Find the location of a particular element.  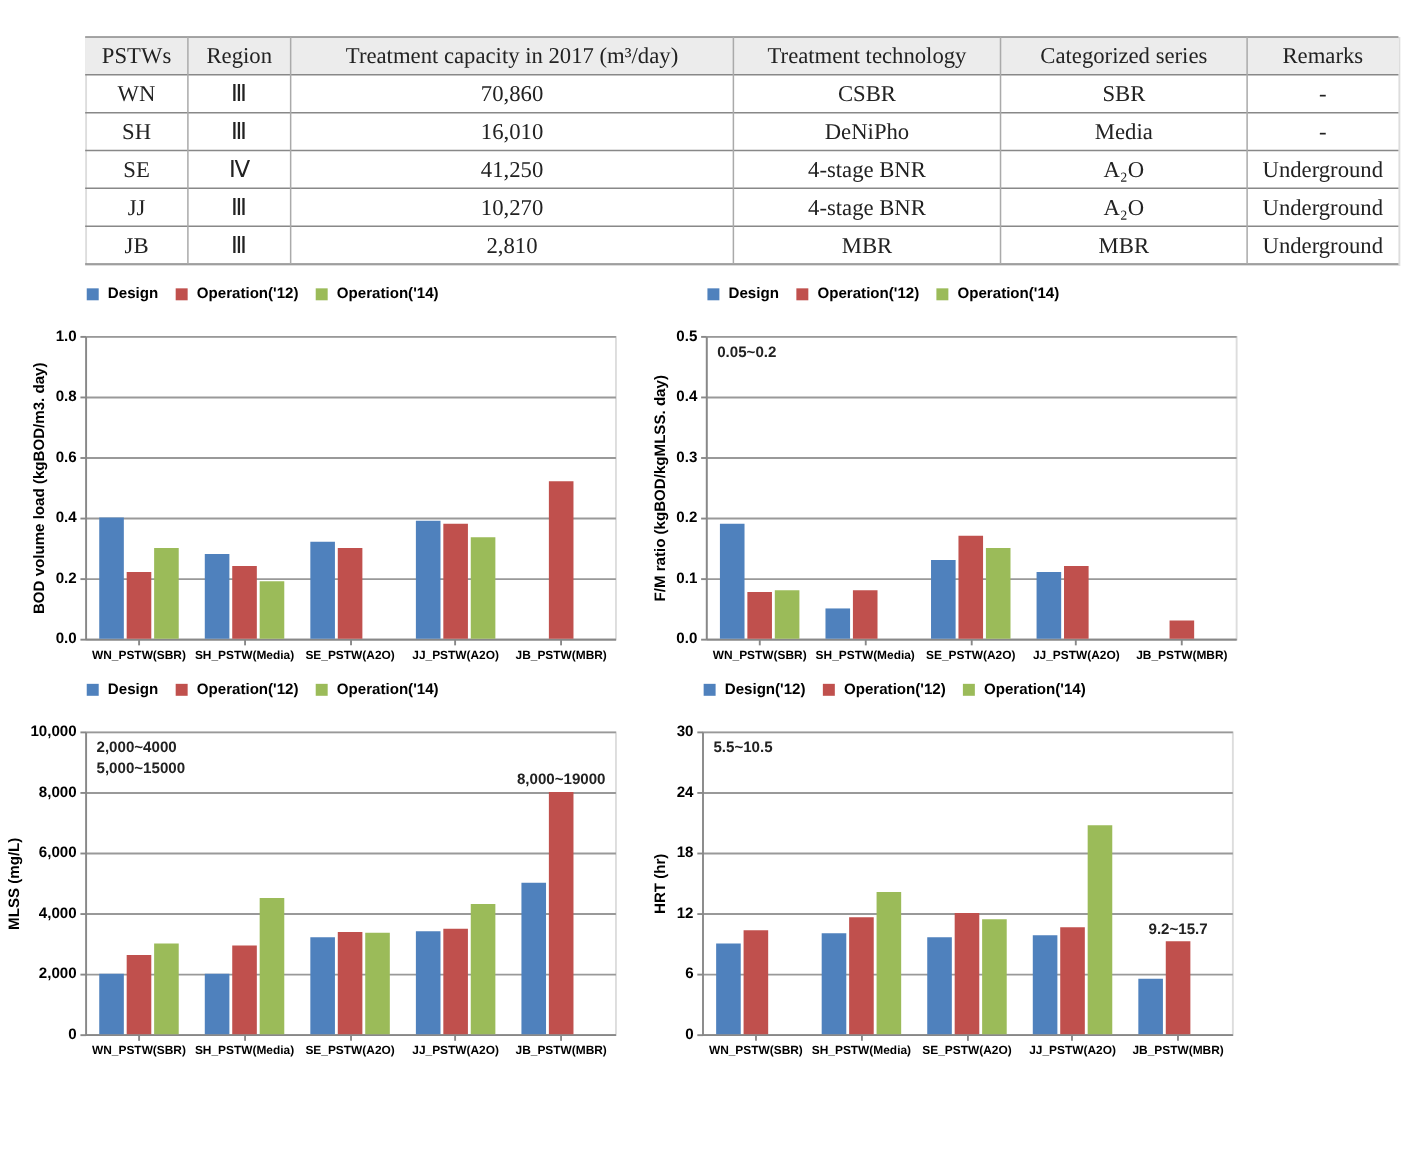

y-tick-label: 8,000 is located at coordinates (57, 791).